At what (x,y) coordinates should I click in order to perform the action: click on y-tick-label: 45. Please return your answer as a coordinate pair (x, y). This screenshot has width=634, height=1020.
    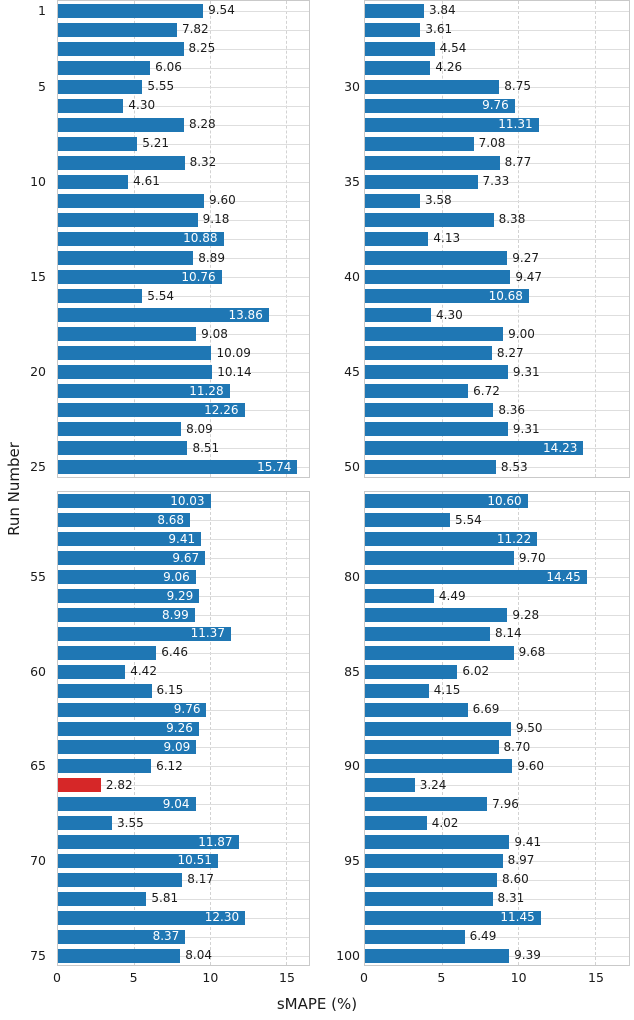
    Looking at the image, I should click on (352, 372).